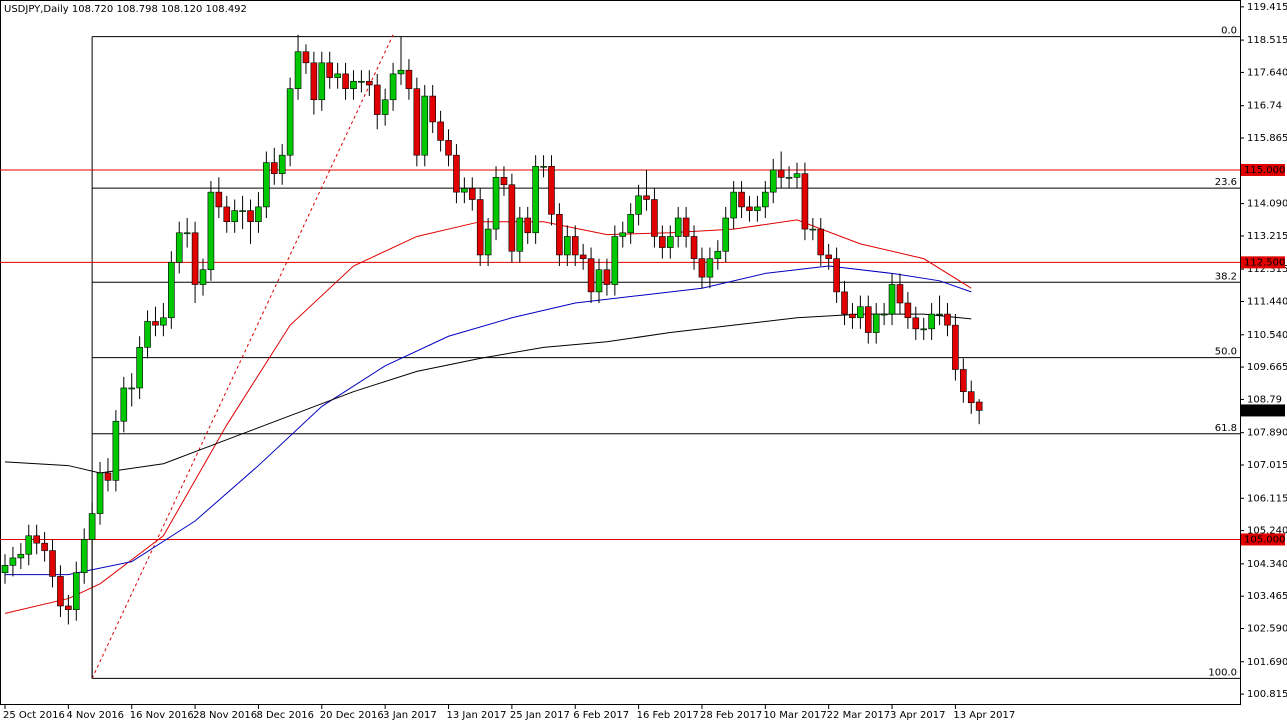  I want to click on x-tick-label: 13 Jan 2017, so click(477, 715).